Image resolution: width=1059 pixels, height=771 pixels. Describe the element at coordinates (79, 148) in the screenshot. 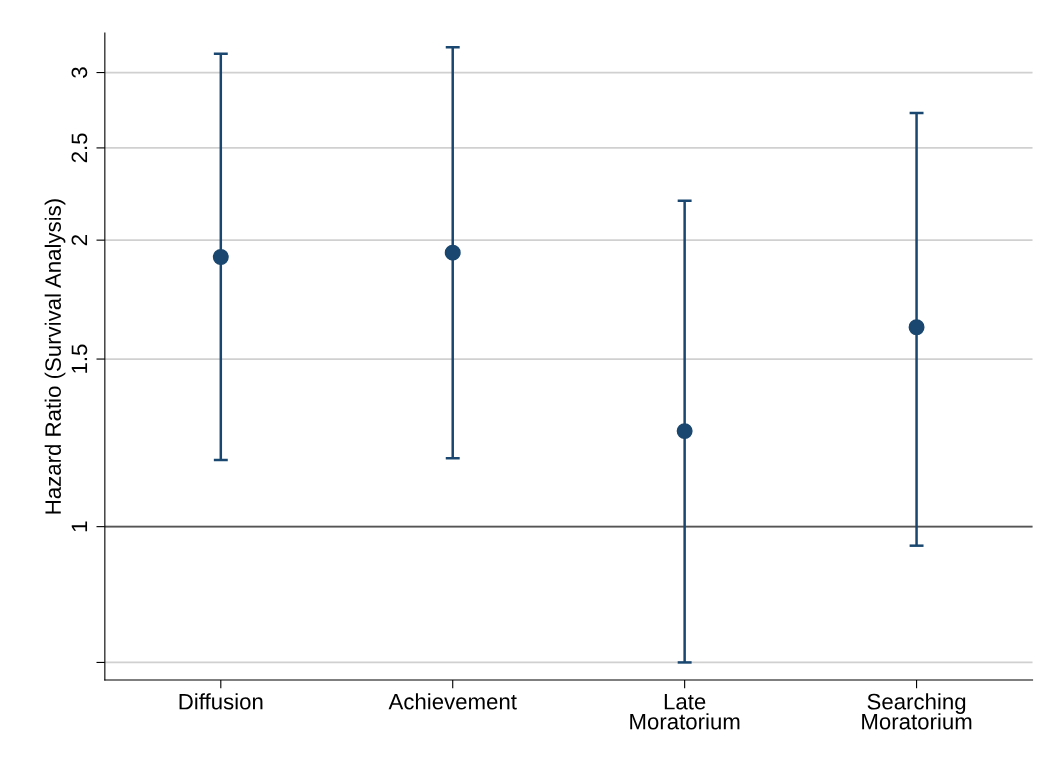

I see `y-tick-label: 2.5` at that location.